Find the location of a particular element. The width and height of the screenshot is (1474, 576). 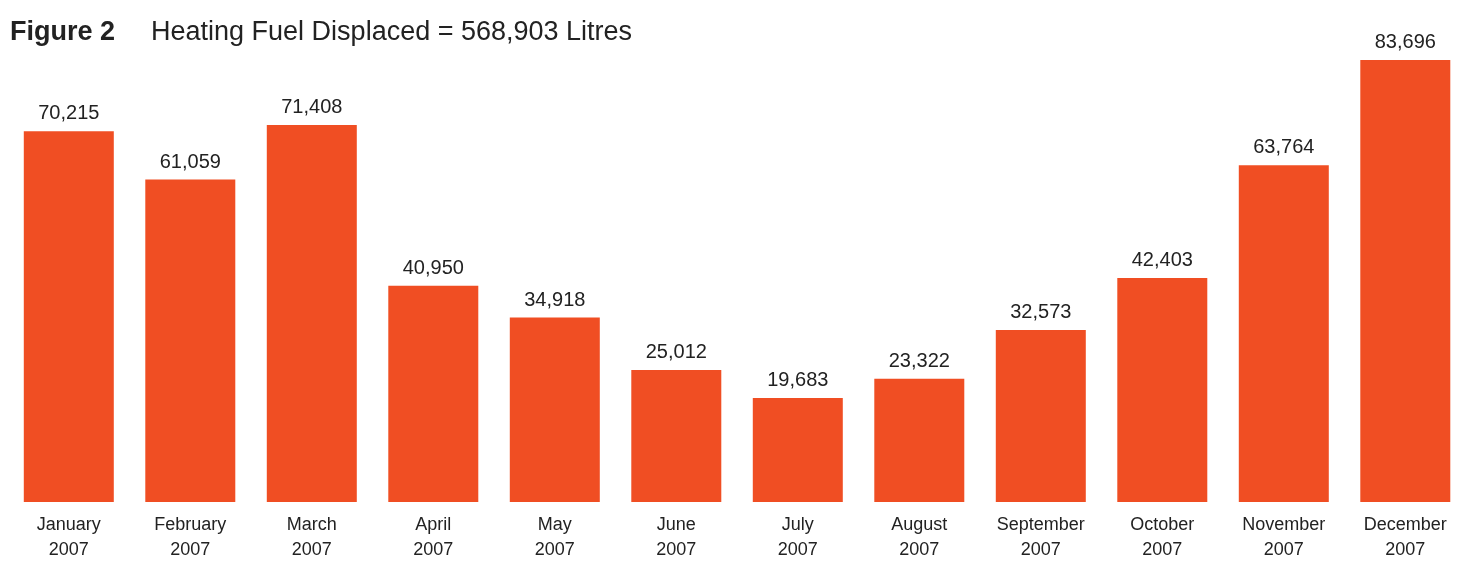

x-tick-label: July 2007 is located at coordinates (797, 536).